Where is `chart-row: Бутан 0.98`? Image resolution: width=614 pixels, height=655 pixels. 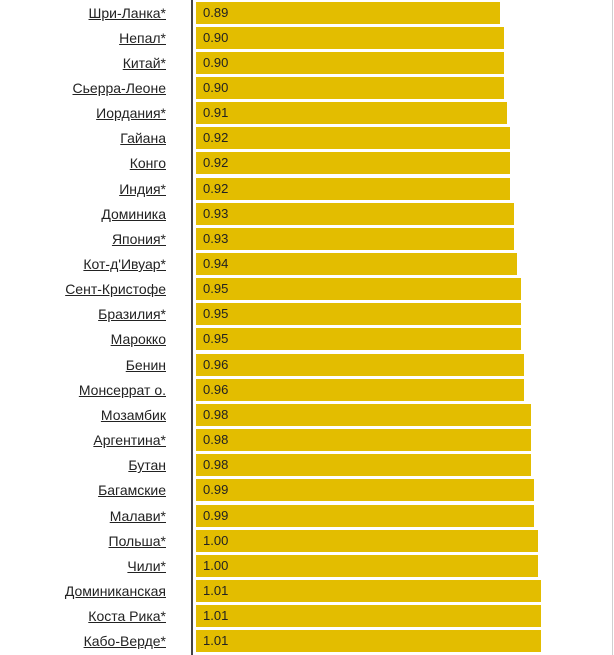 chart-row: Бутан 0.98 is located at coordinates (307, 465).